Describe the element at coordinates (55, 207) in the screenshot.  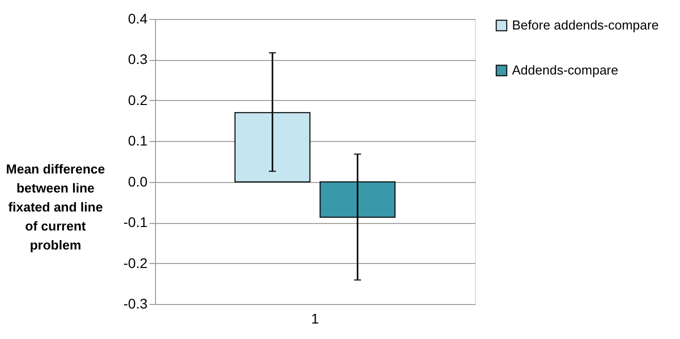
I see `y-axis-title: Mean difference between line fixated and line of current problem` at that location.